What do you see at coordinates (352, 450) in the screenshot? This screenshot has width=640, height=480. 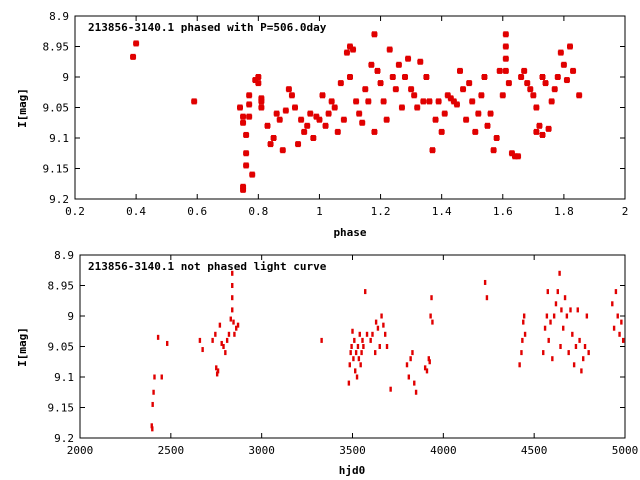 I see `x-tick-label: 3500` at bounding box center [352, 450].